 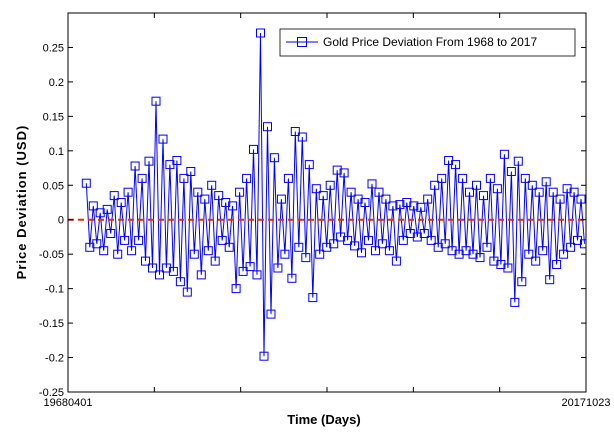 I want to click on y-tick-label: 0.1, so click(x=56, y=152).